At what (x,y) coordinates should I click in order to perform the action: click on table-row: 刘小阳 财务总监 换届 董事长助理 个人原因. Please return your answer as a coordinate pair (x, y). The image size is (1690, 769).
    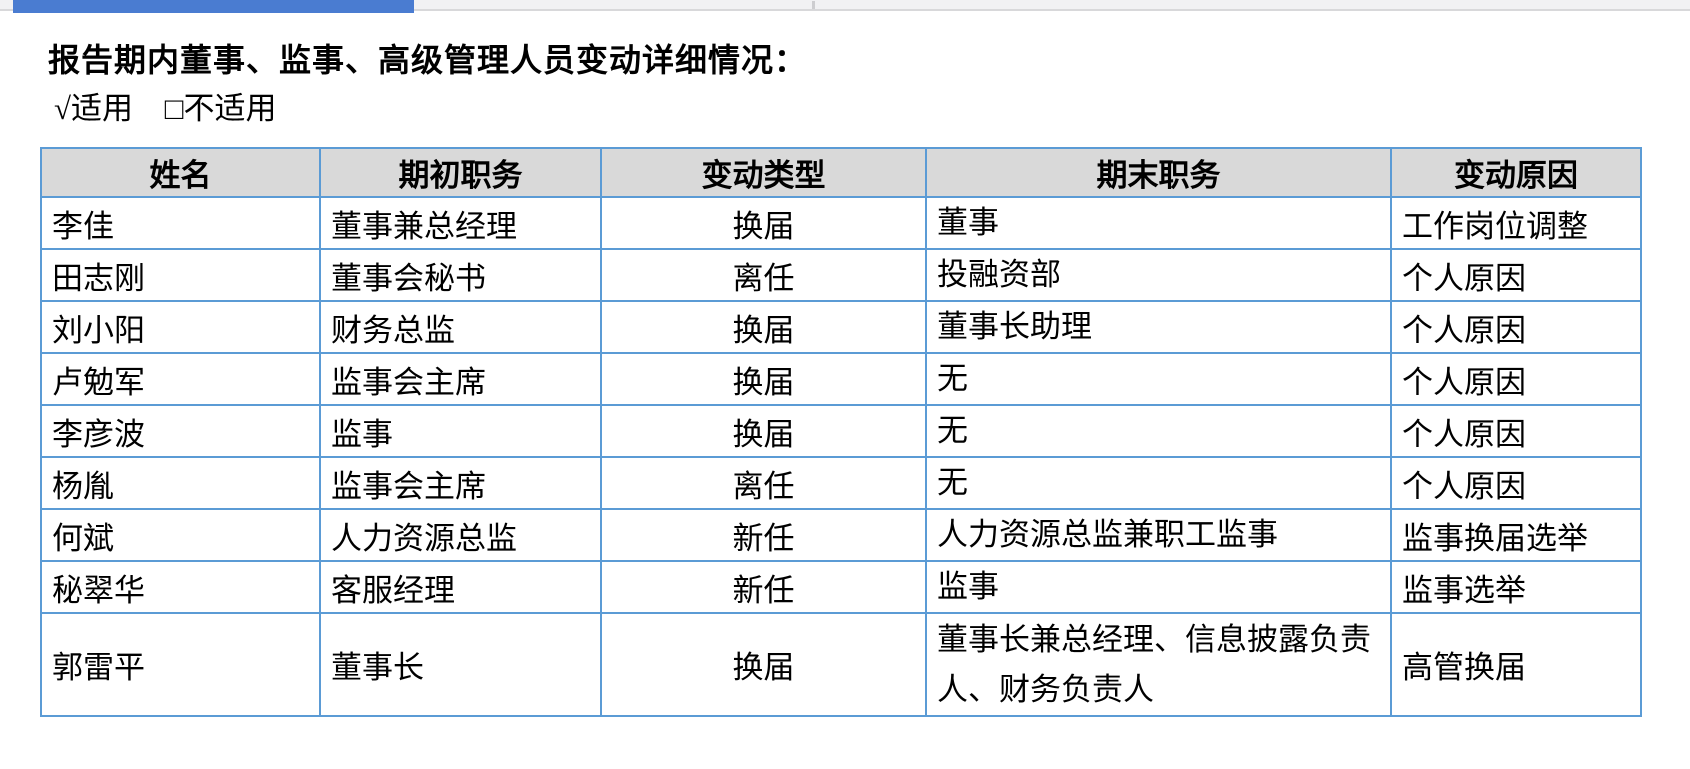
    Looking at the image, I should click on (841, 327).